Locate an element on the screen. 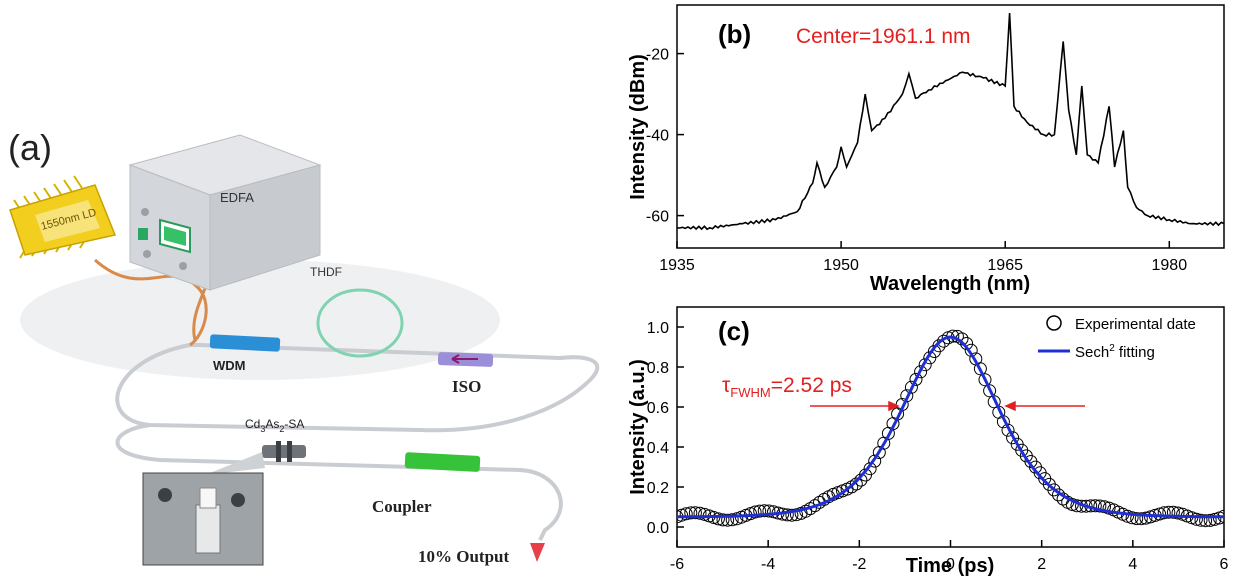 Image resolution: width=1234 pixels, height=577 pixels. y-tick-label: 0.0 is located at coordinates (658, 528).